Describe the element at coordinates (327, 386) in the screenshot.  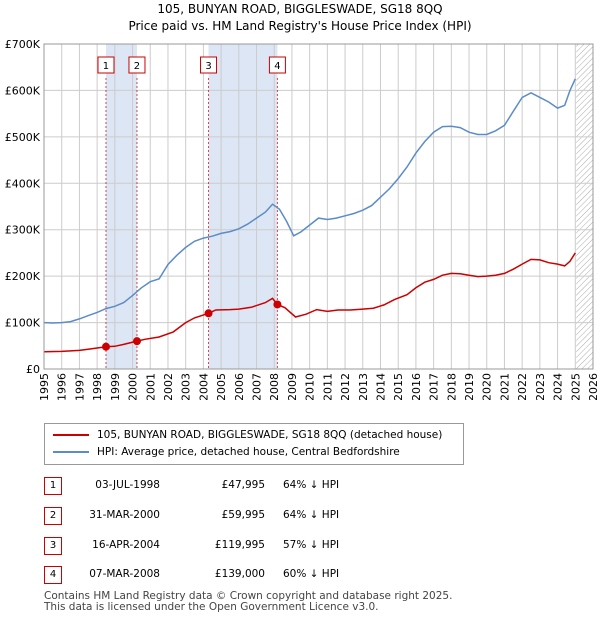
I see `x-tick-label: 2011` at that location.